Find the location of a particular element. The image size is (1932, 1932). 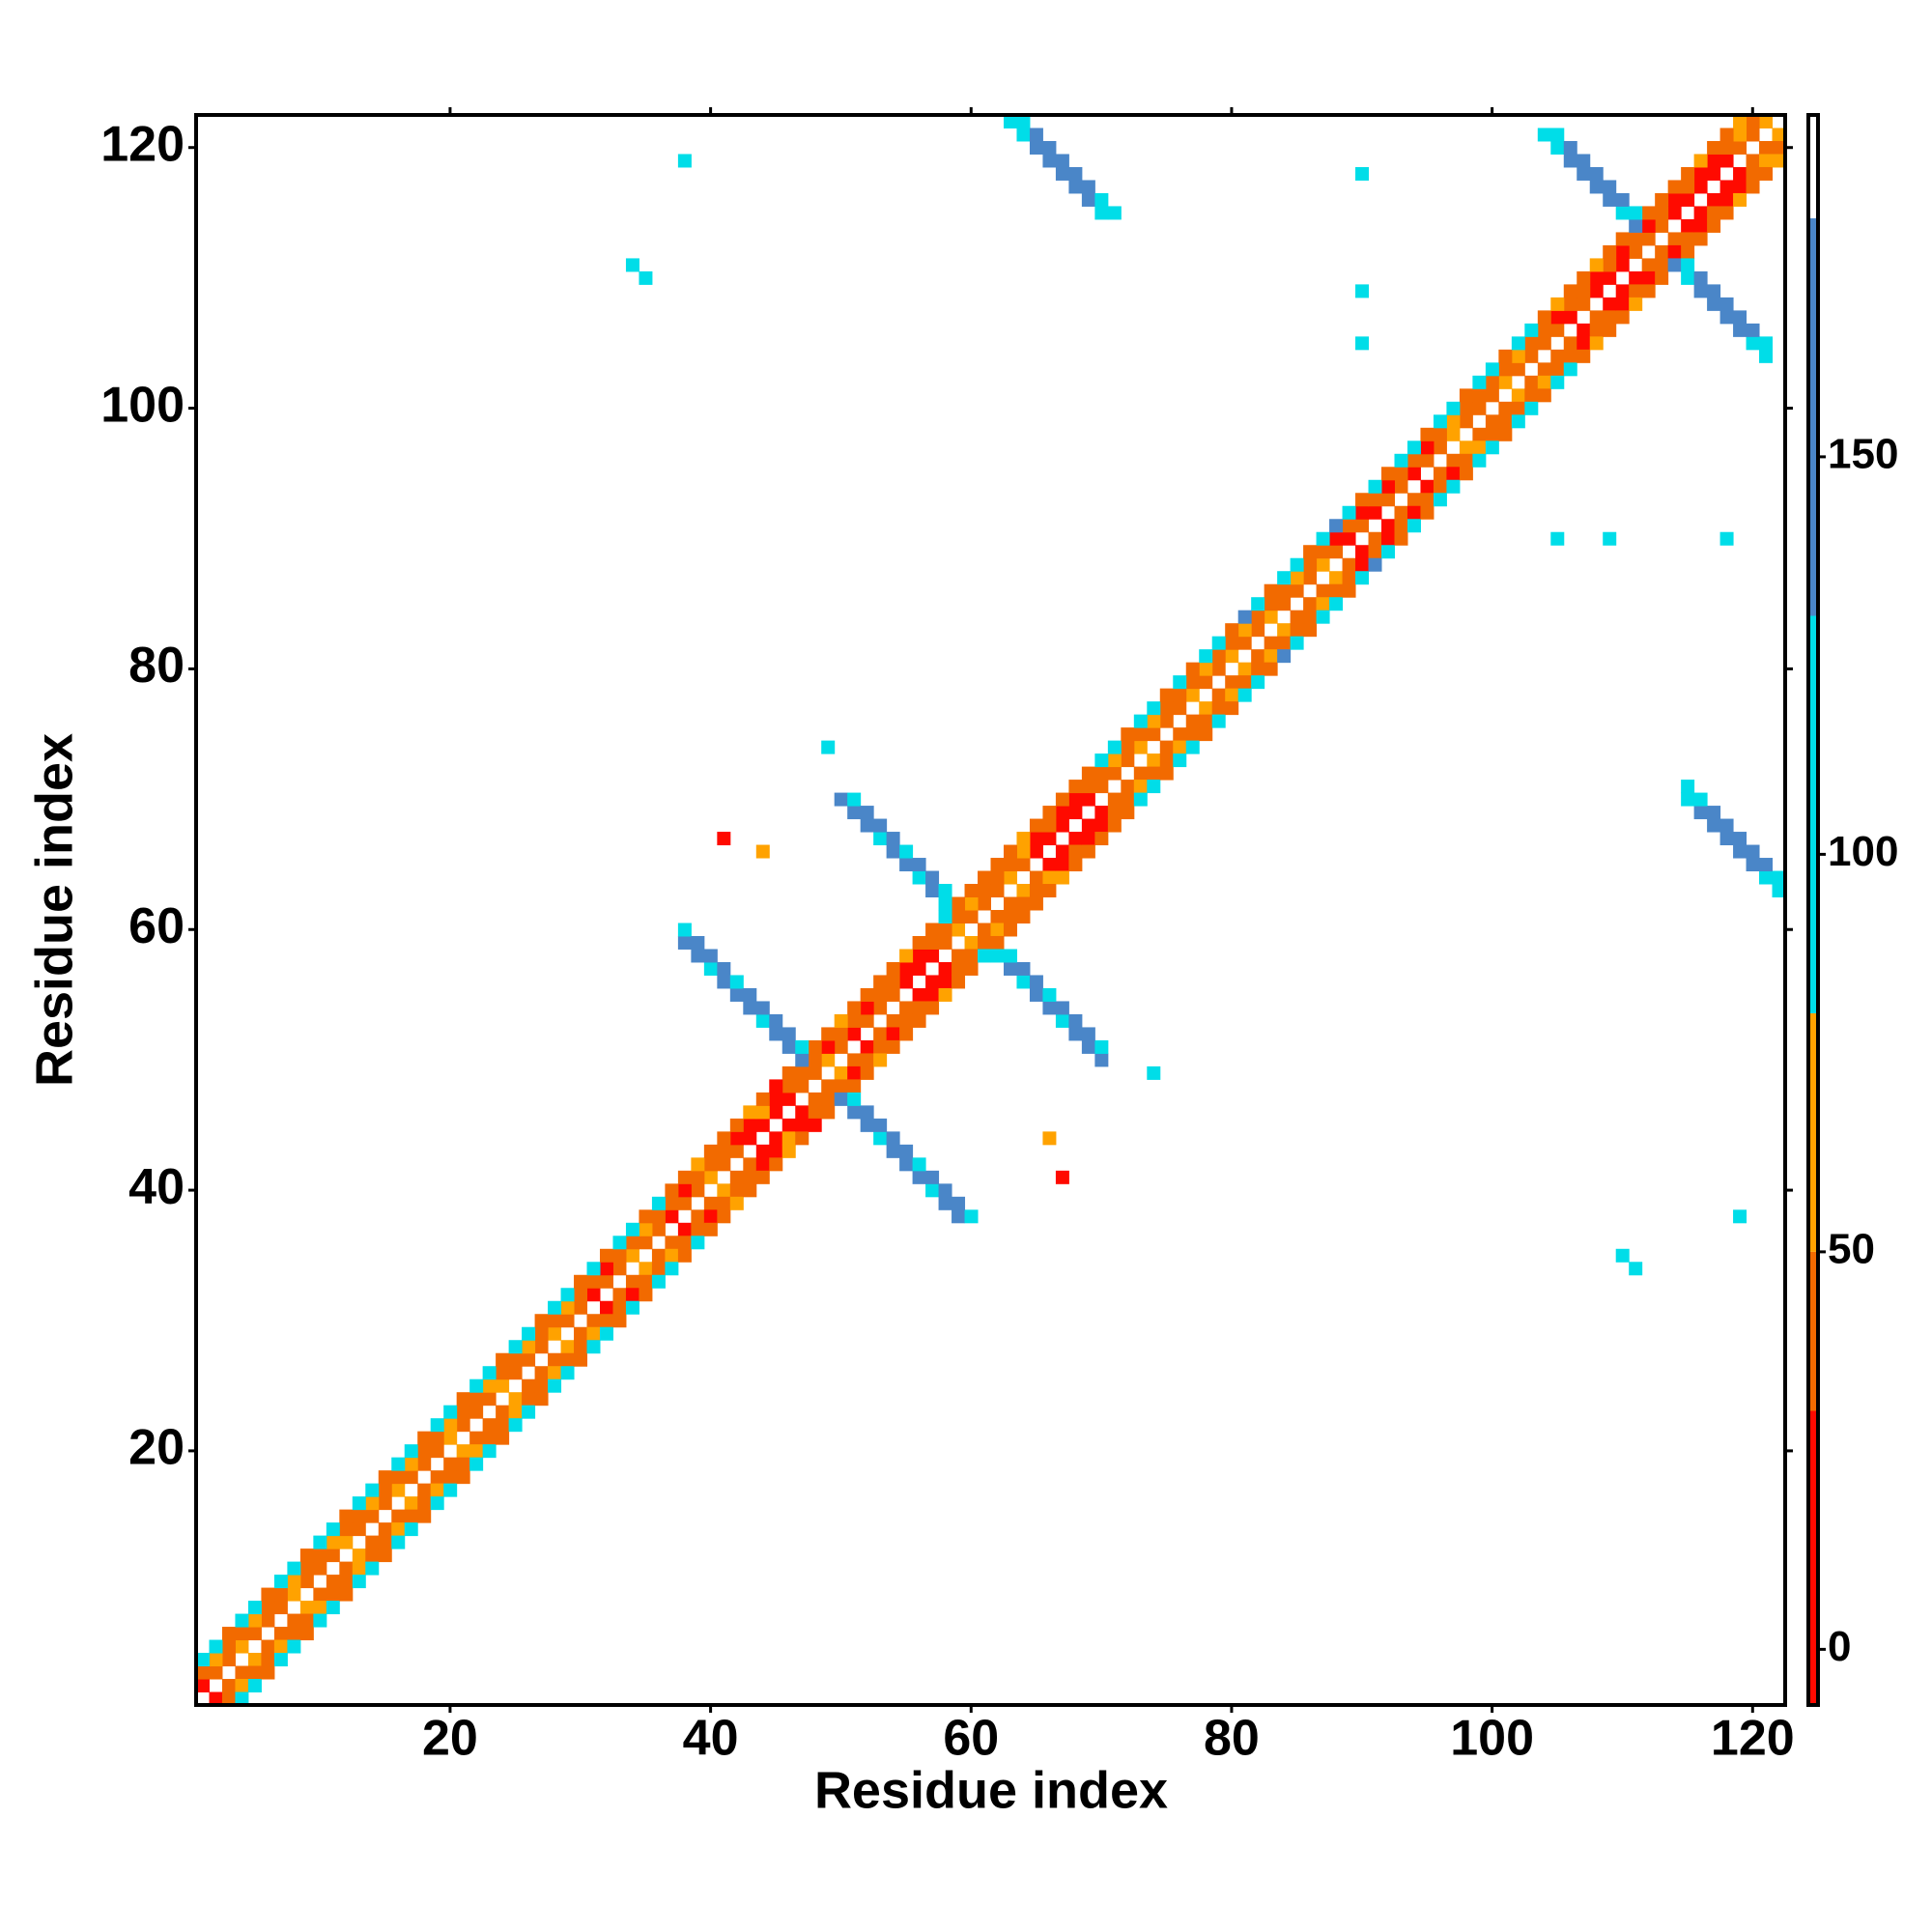

x-tick-label: 100 is located at coordinates (1492, 1739).